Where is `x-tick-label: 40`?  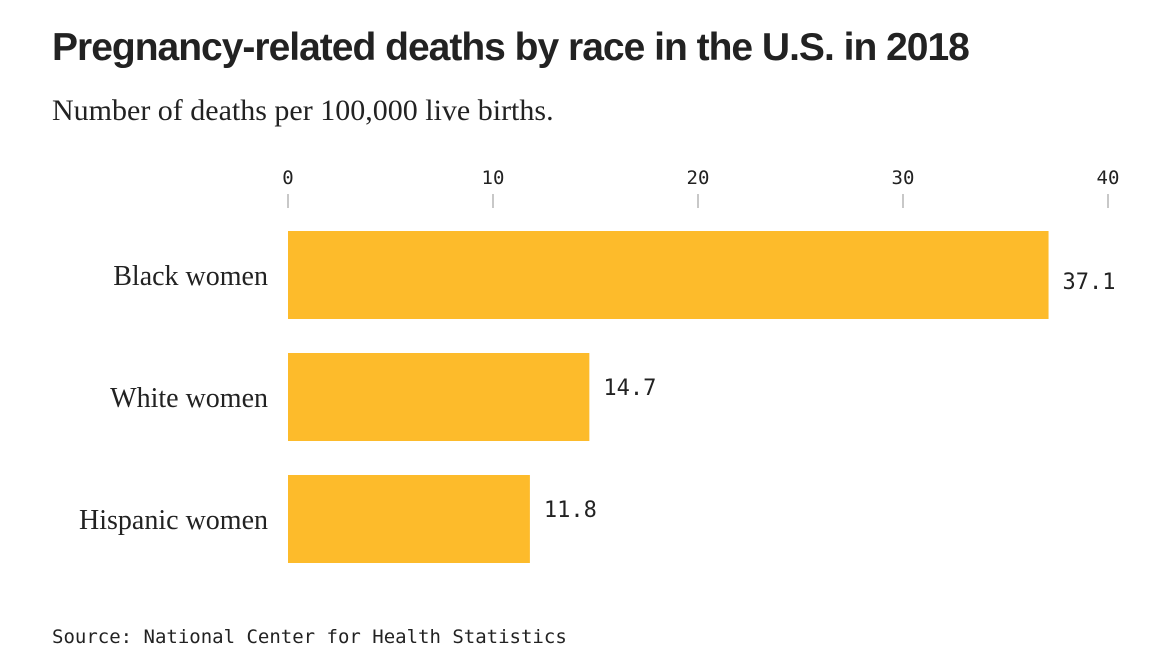 x-tick-label: 40 is located at coordinates (1108, 178).